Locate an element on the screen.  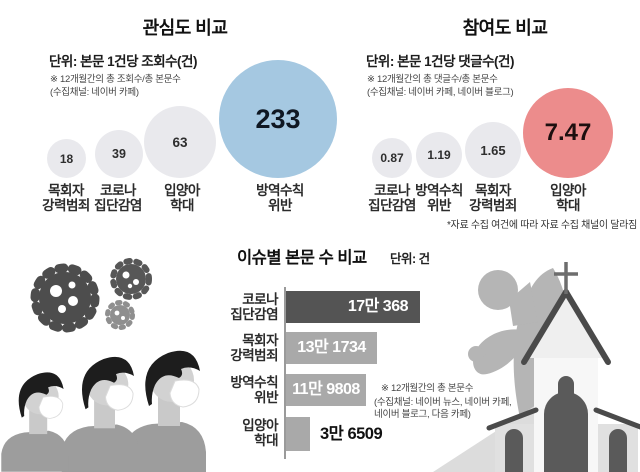
bubble-value: 1.19 is located at coordinates (439, 155).